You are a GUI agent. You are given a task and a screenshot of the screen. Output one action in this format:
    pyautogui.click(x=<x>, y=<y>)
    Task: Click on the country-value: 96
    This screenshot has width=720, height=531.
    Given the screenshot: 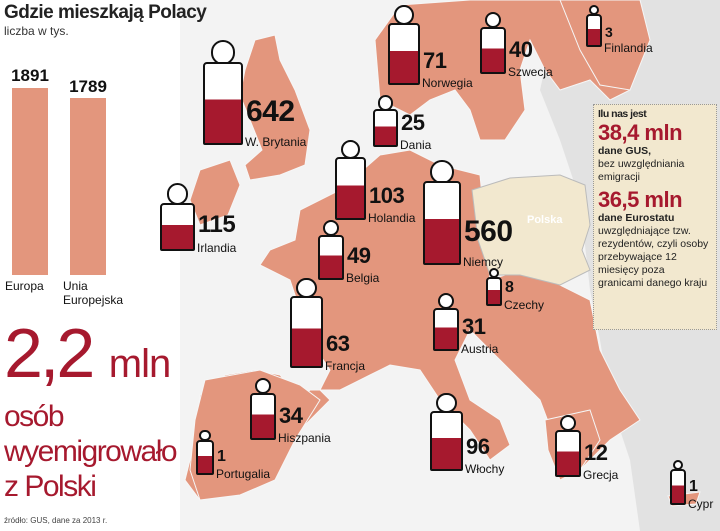 What is the action you would take?
    pyautogui.click(x=478, y=446)
    